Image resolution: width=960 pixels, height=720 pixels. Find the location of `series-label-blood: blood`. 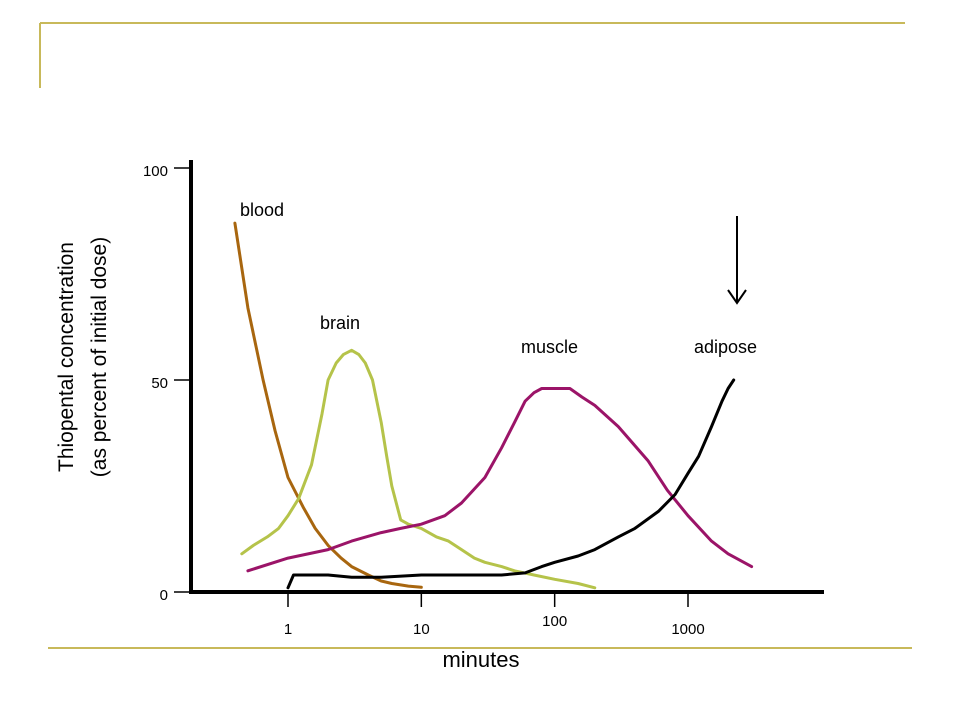

series-label-blood: blood is located at coordinates (262, 210).